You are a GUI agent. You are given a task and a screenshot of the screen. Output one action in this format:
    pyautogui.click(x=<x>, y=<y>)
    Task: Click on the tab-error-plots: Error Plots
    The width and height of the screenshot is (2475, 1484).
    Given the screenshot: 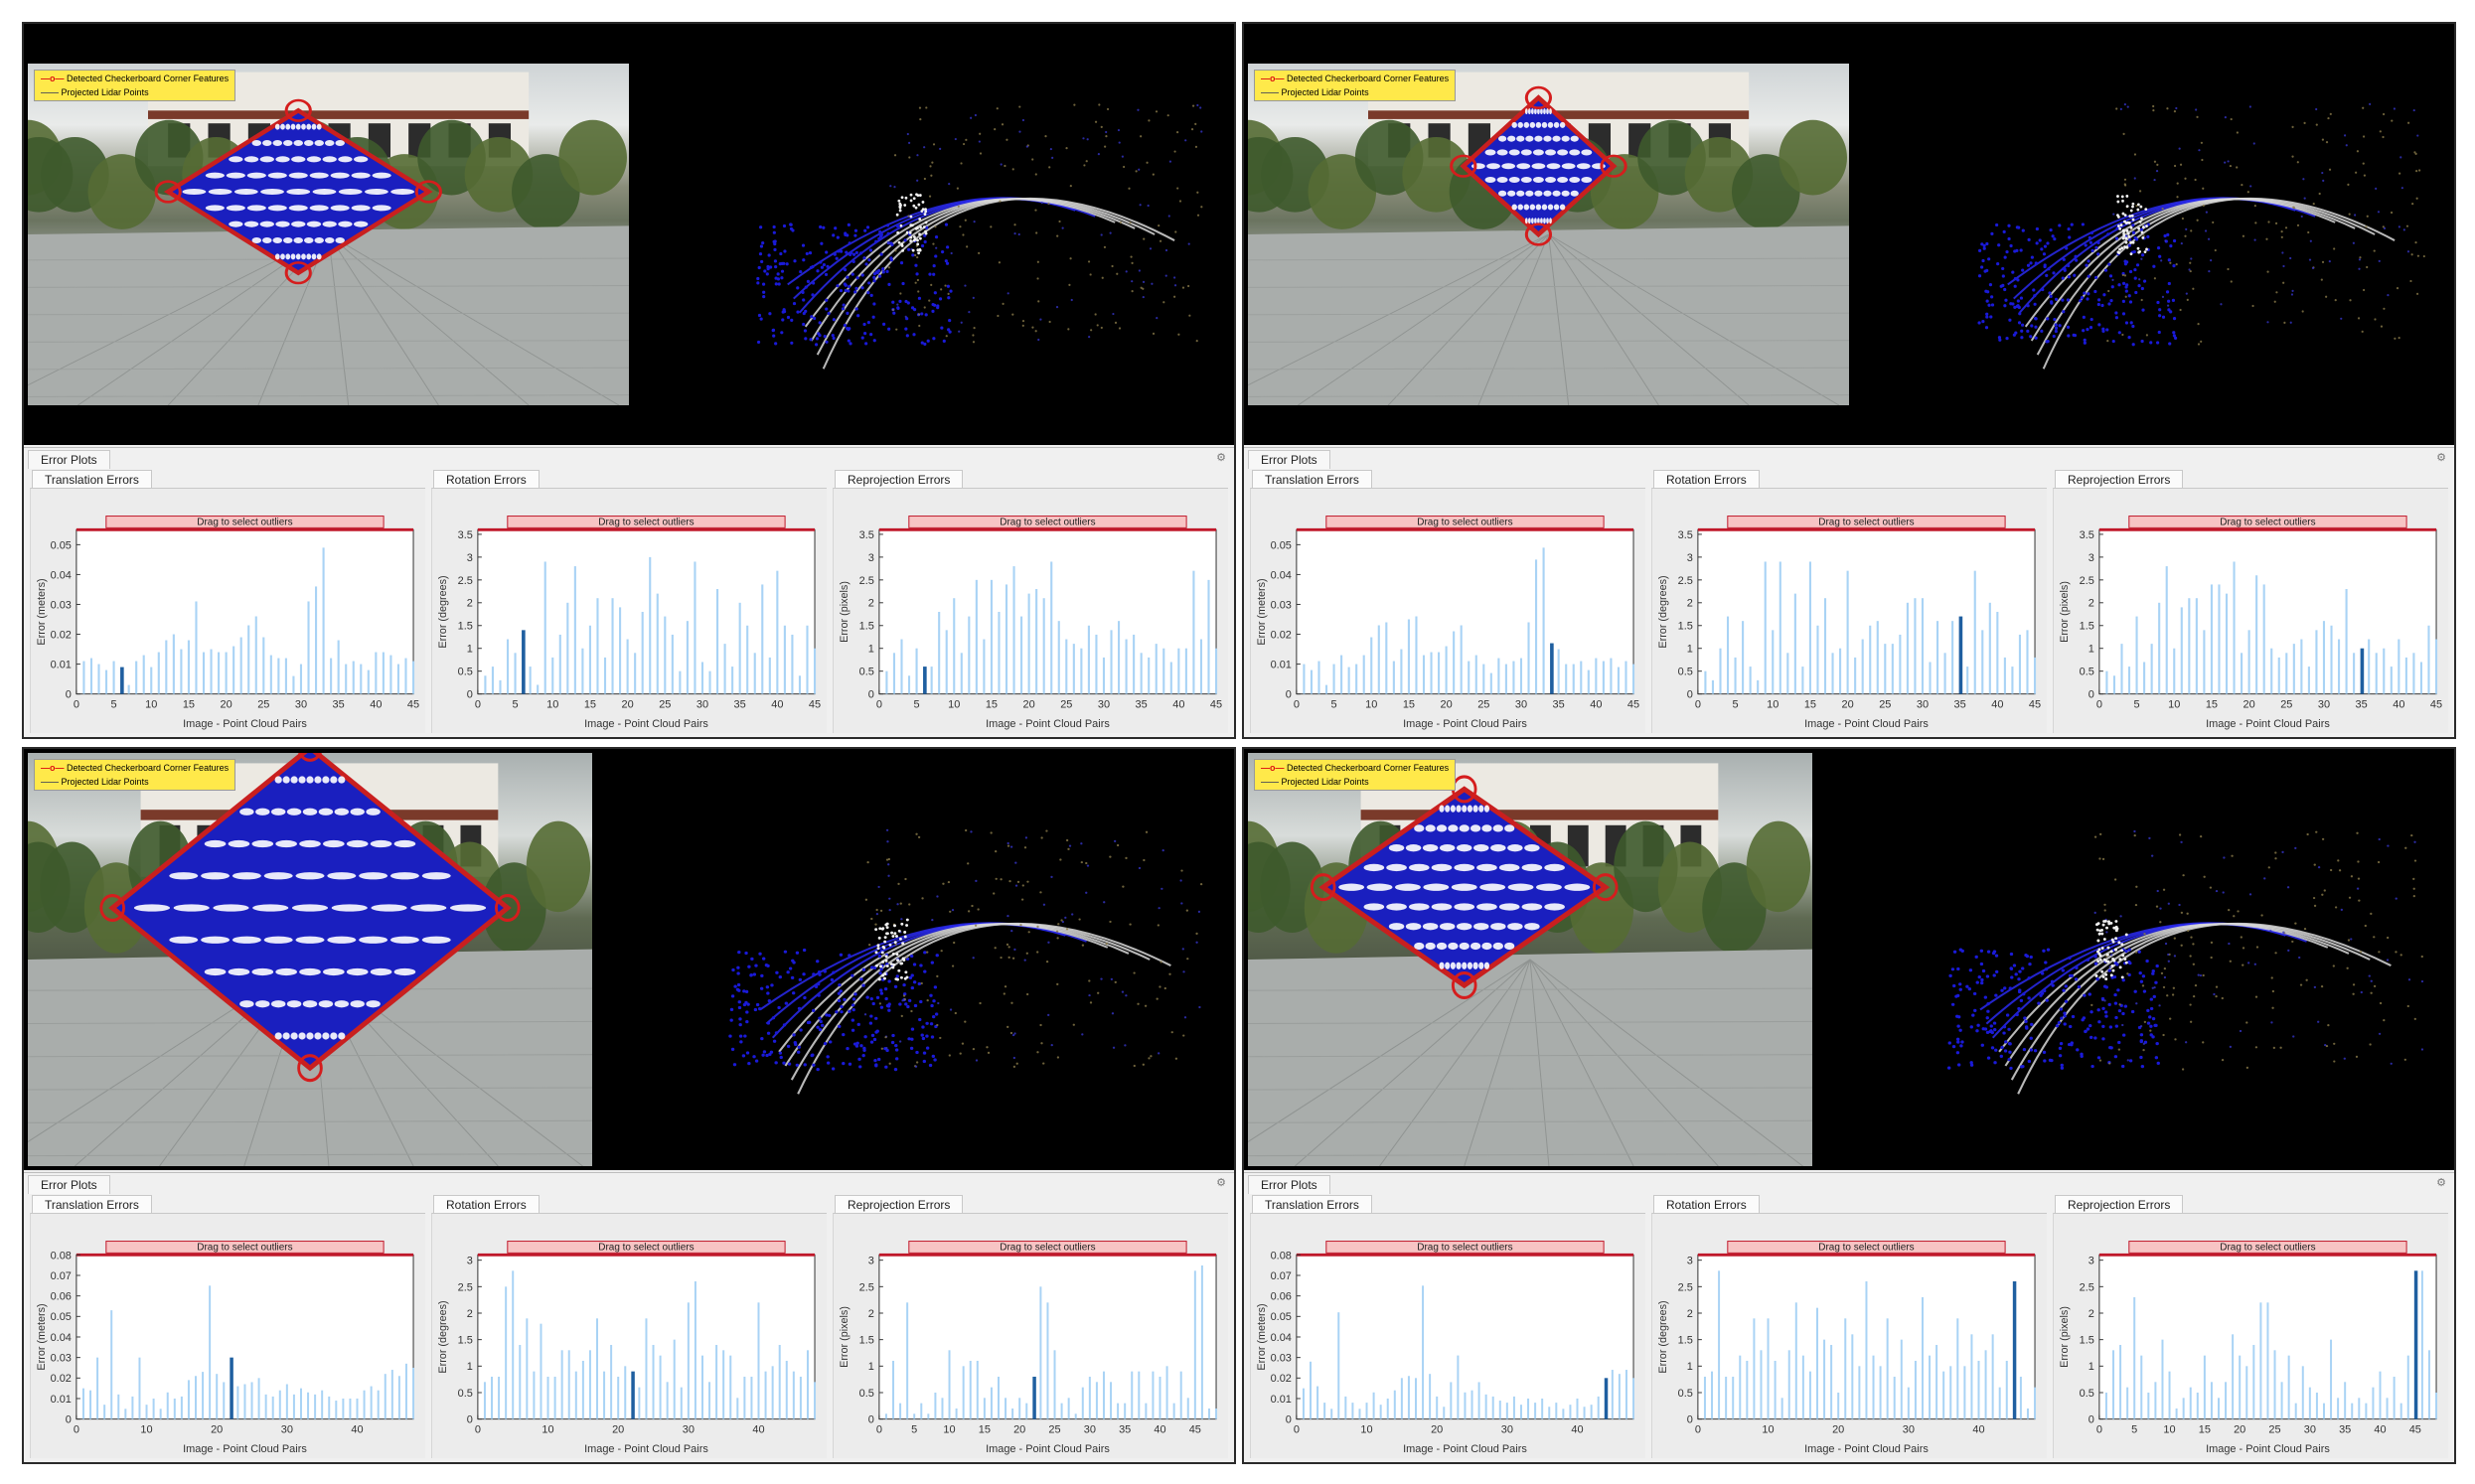 What is the action you would take?
    pyautogui.click(x=69, y=1184)
    